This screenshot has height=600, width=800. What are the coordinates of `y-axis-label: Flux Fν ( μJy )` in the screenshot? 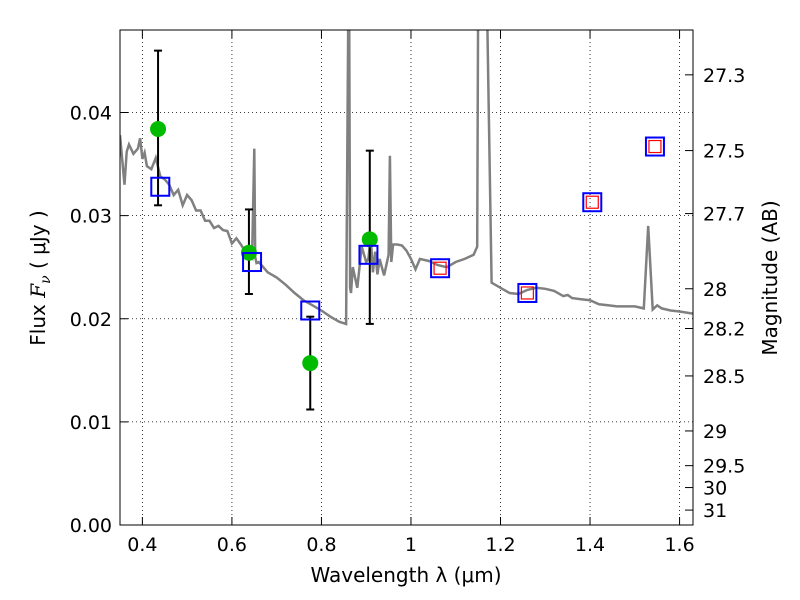 It's located at (40, 277).